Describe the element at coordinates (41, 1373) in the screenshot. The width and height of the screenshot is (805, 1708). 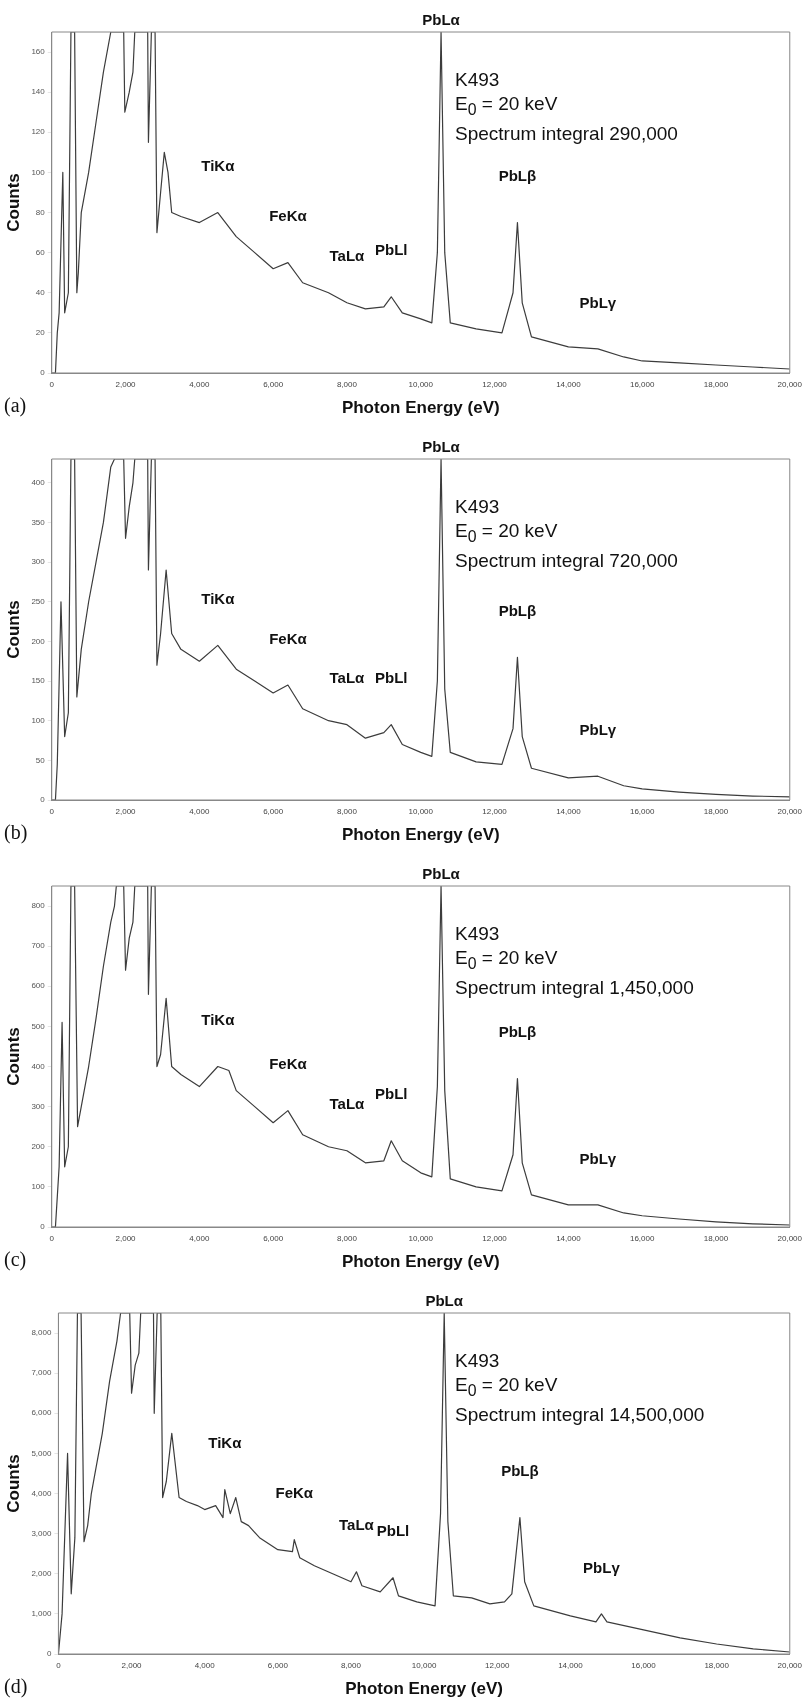
I see `y-tick-label: 7,000` at that location.